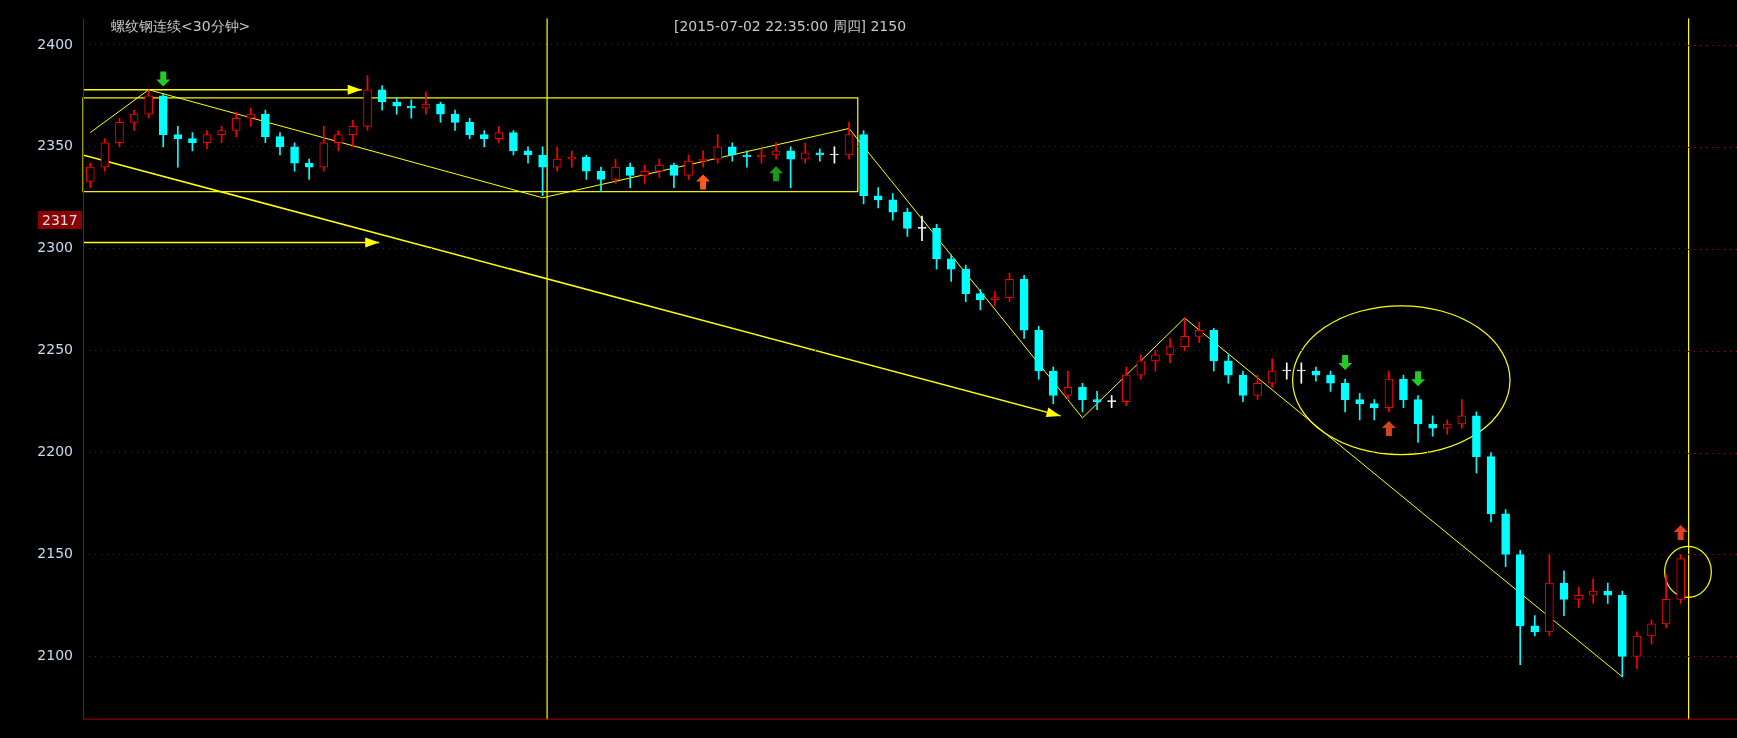  I want to click on y-tick-label: 2150, so click(55, 553).